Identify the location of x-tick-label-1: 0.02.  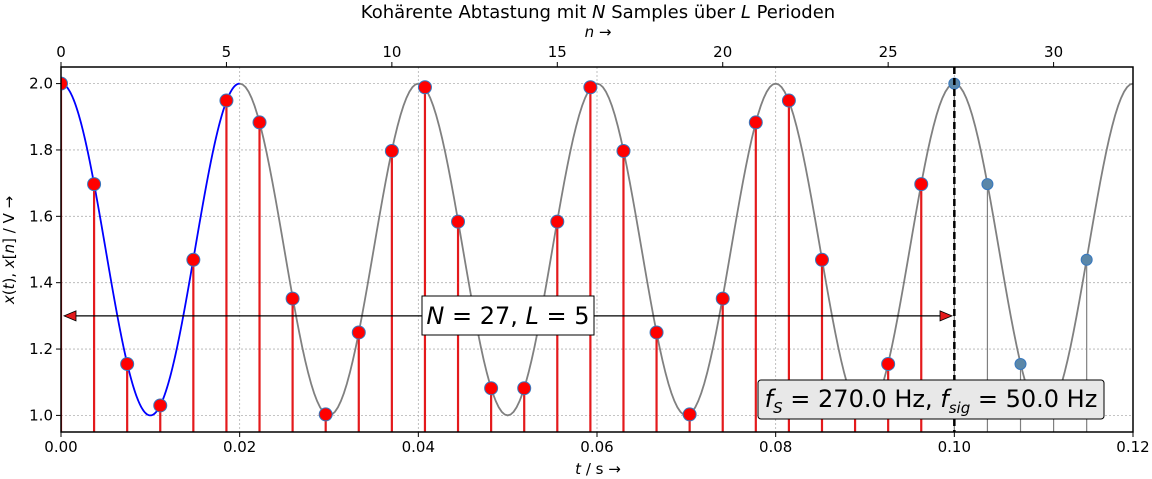
(239, 447).